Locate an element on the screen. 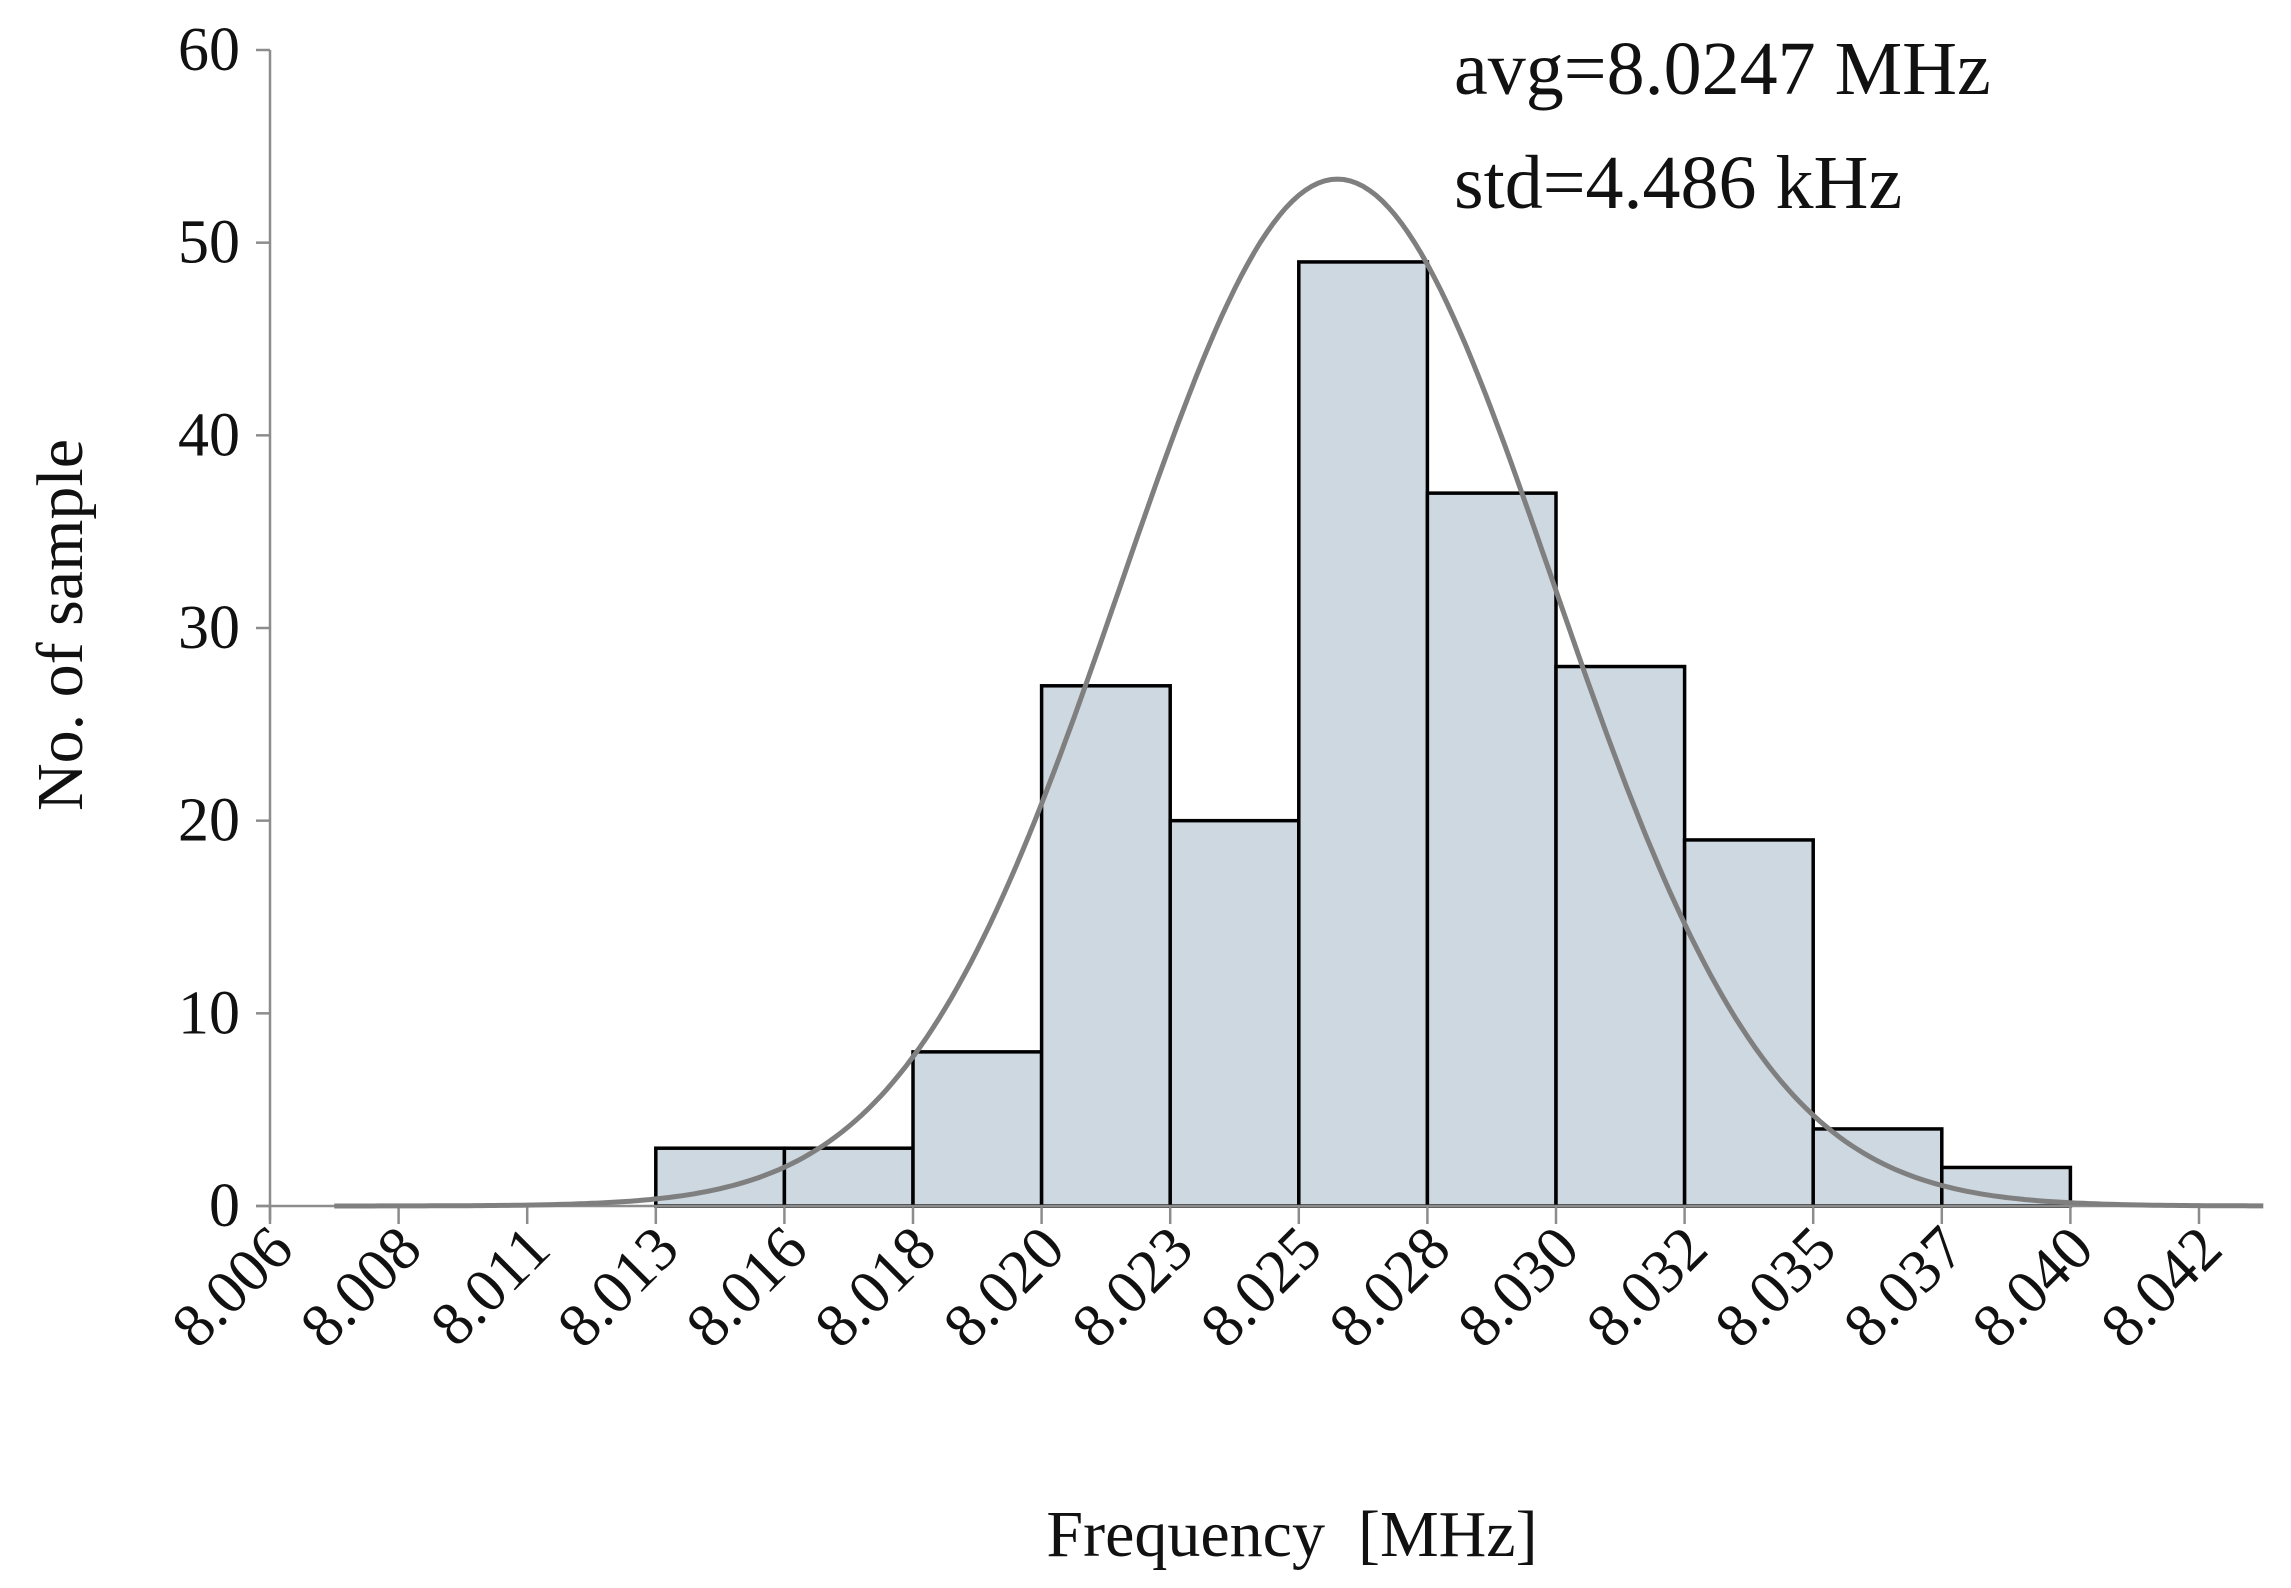 The image size is (2291, 1588). y-tick-label-2: 20 is located at coordinates (209, 821).